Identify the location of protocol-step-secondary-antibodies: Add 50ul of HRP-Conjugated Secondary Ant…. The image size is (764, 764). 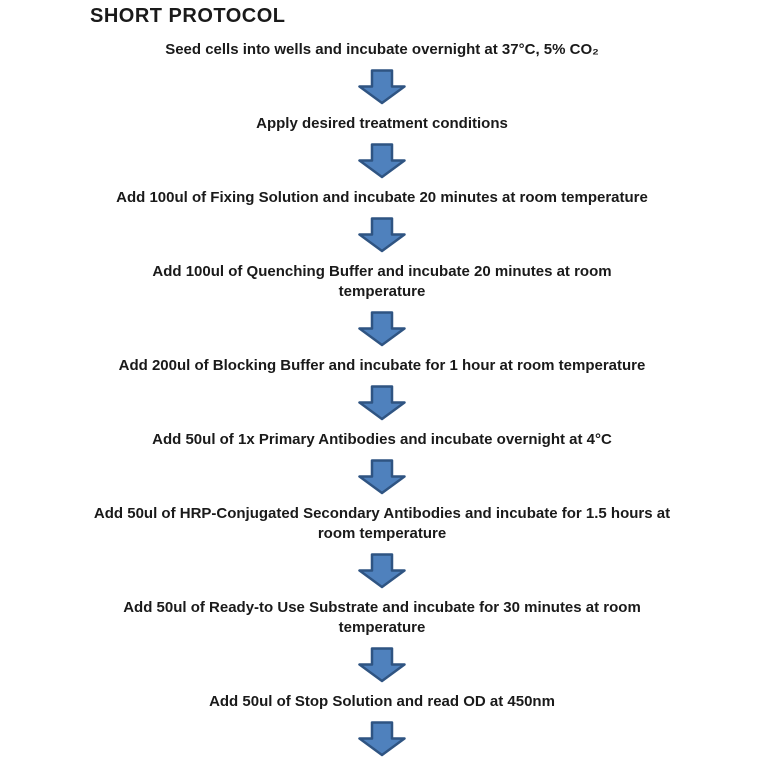
(382, 523).